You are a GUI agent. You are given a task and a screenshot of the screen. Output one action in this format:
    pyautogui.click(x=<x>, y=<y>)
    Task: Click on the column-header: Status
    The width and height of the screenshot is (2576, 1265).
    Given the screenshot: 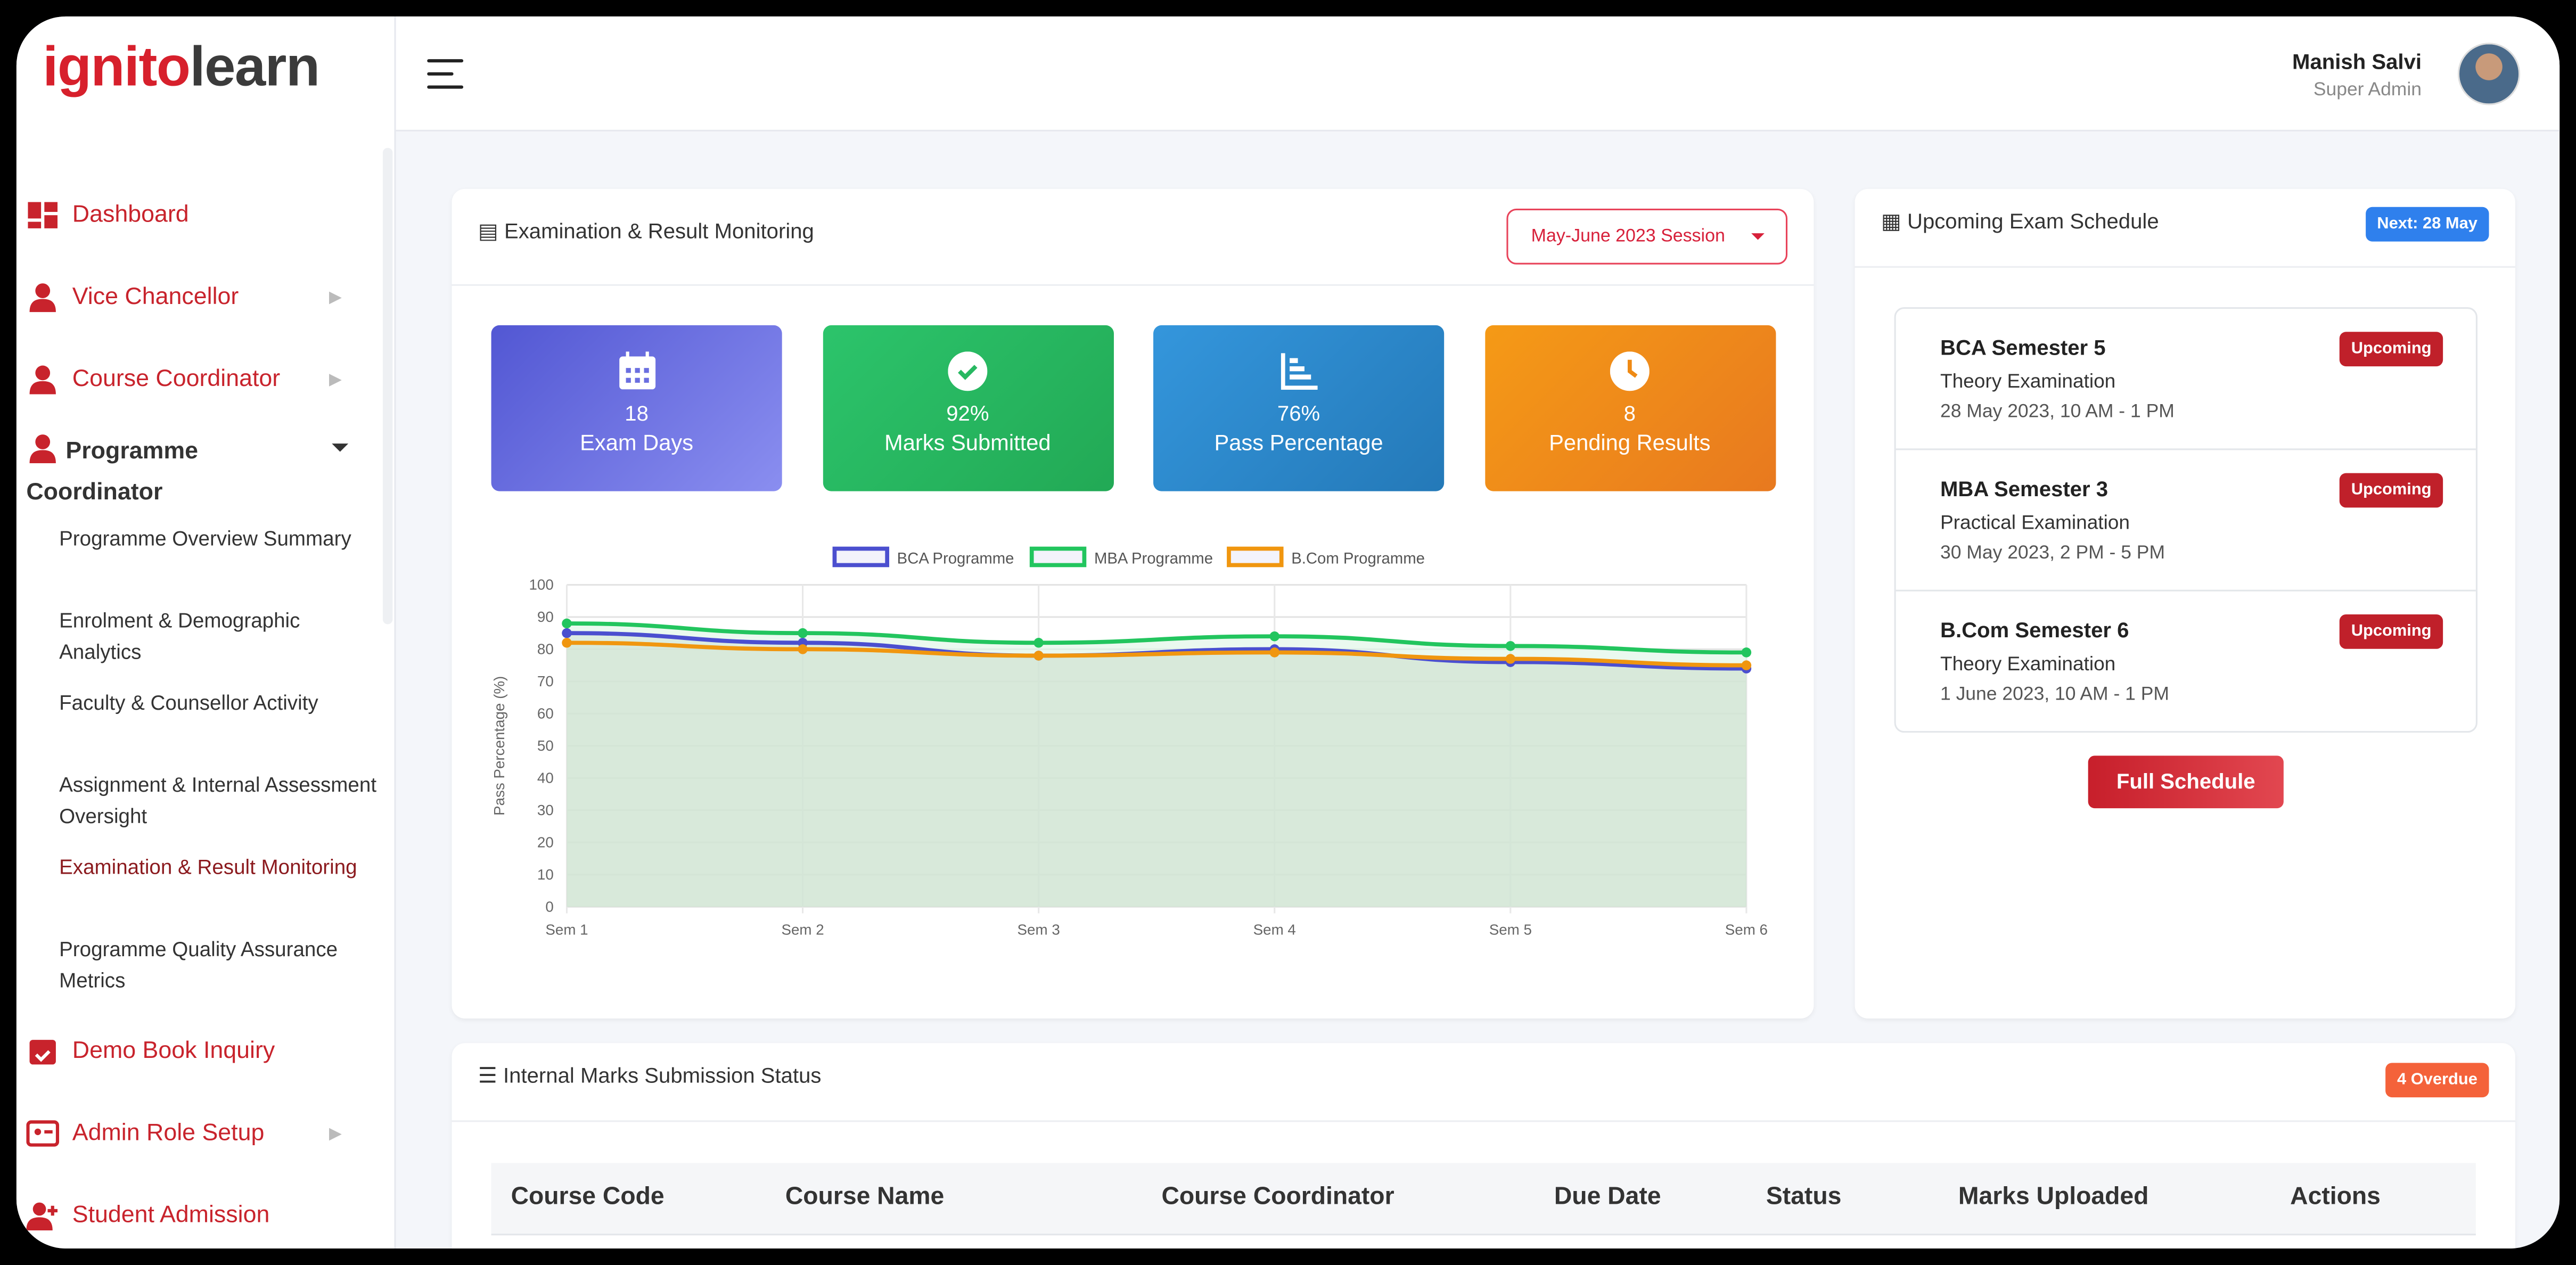 What is the action you would take?
    pyautogui.click(x=1804, y=1197)
    